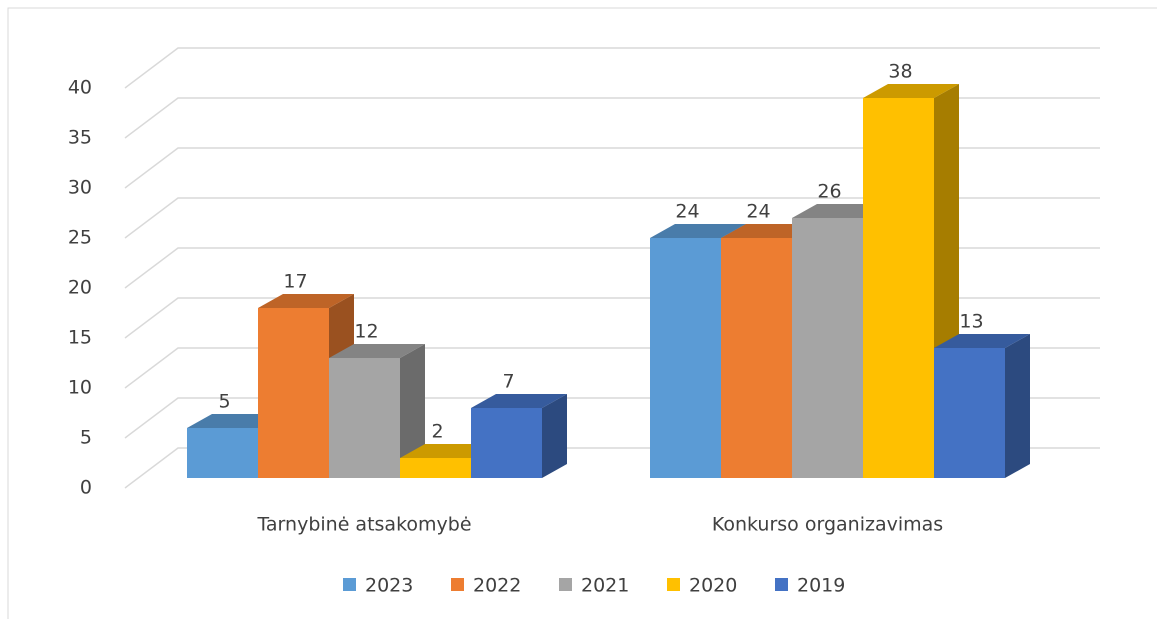 The height and width of the screenshot is (623, 1157). I want to click on y-tick-label: 35, so click(80, 138).